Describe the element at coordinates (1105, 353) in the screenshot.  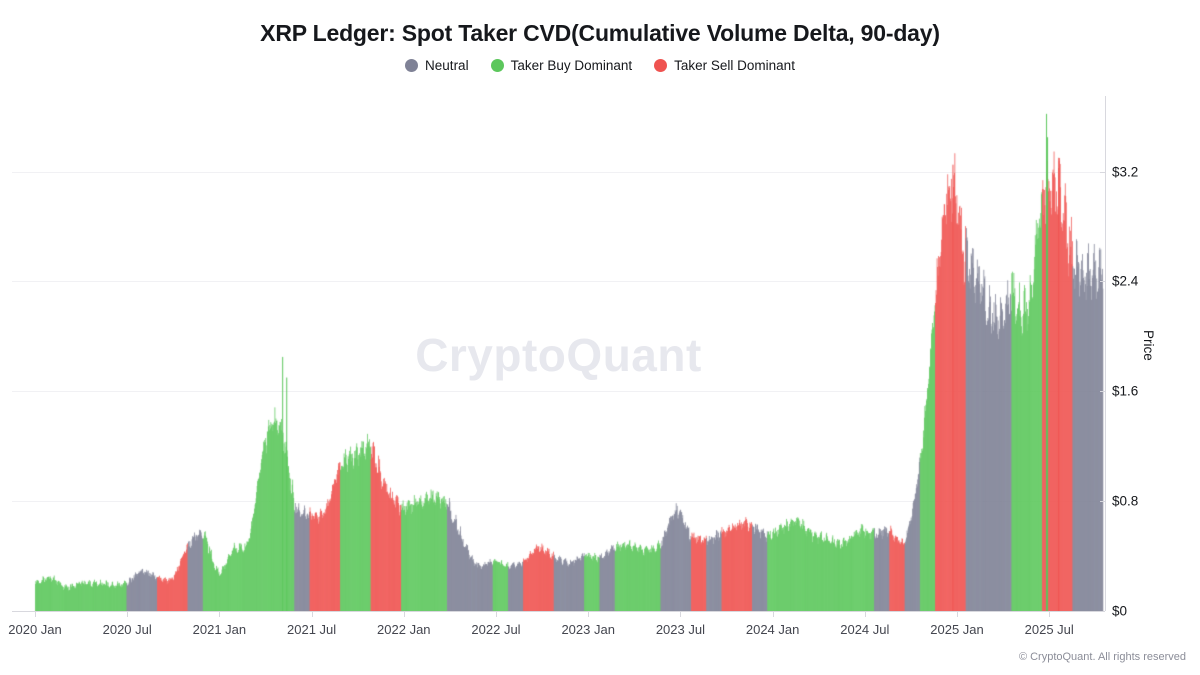
I see `y-axis-line` at that location.